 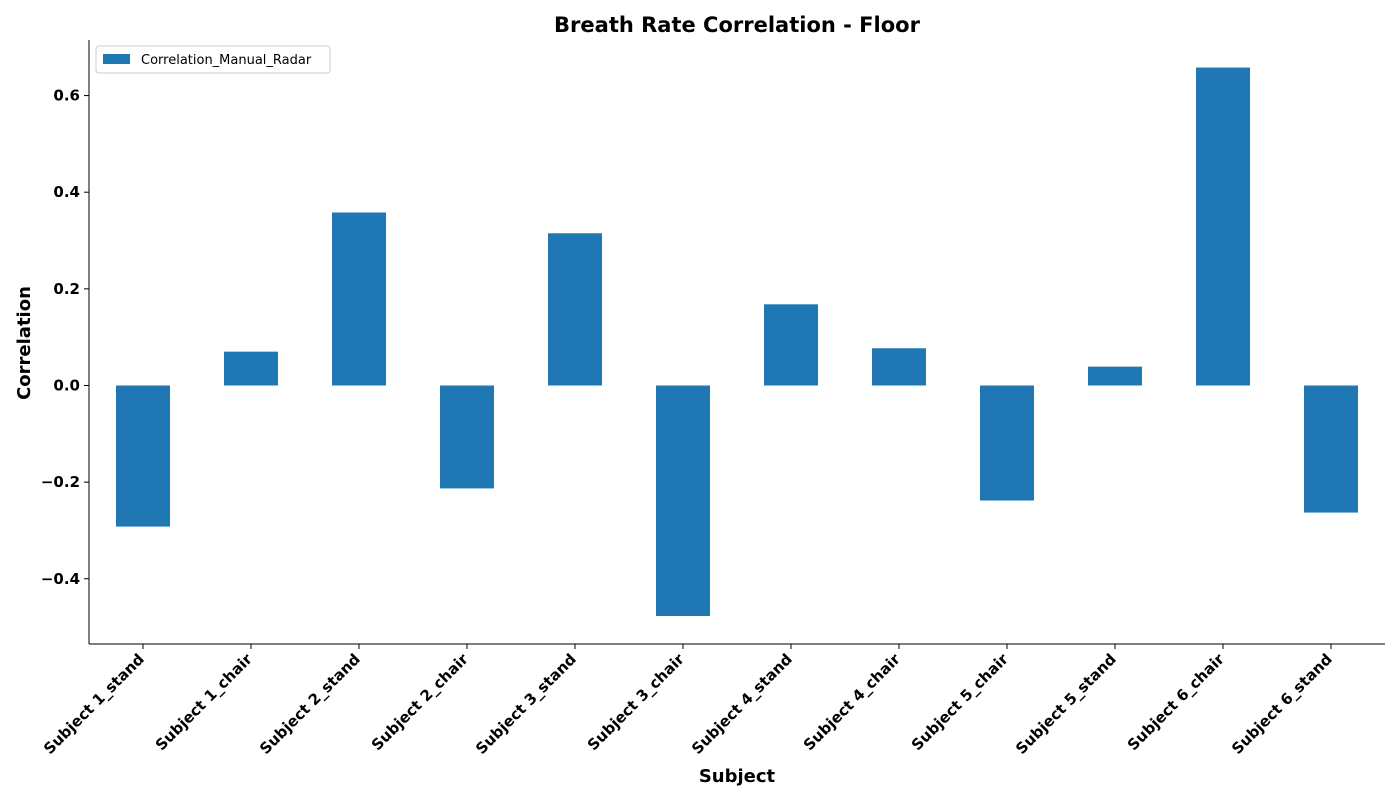 I want to click on x-tick-label: Subject 4_stand, so click(x=742, y=704).